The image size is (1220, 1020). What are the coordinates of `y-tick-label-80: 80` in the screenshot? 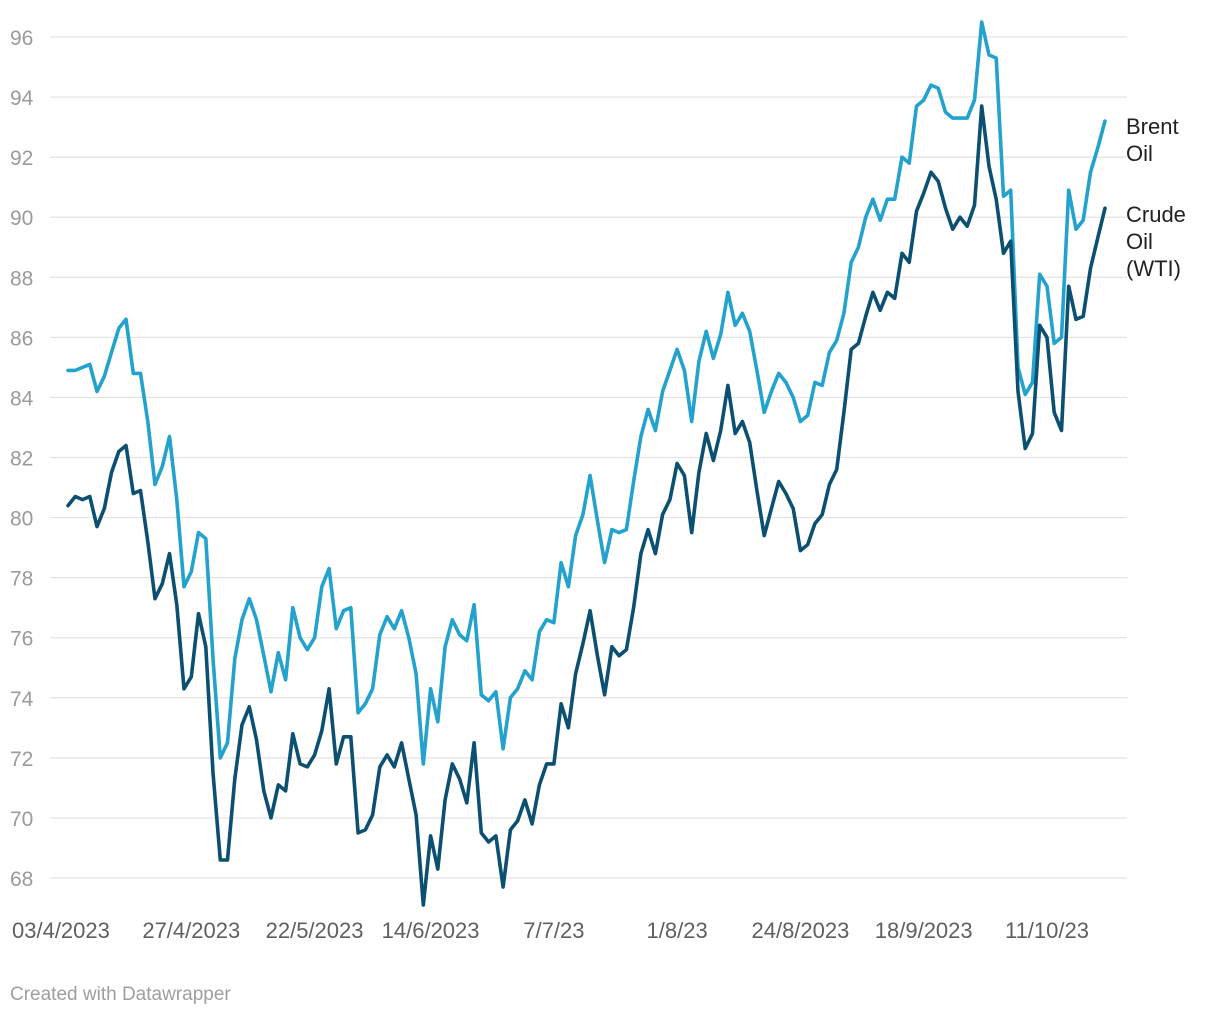 It's located at (21, 519).